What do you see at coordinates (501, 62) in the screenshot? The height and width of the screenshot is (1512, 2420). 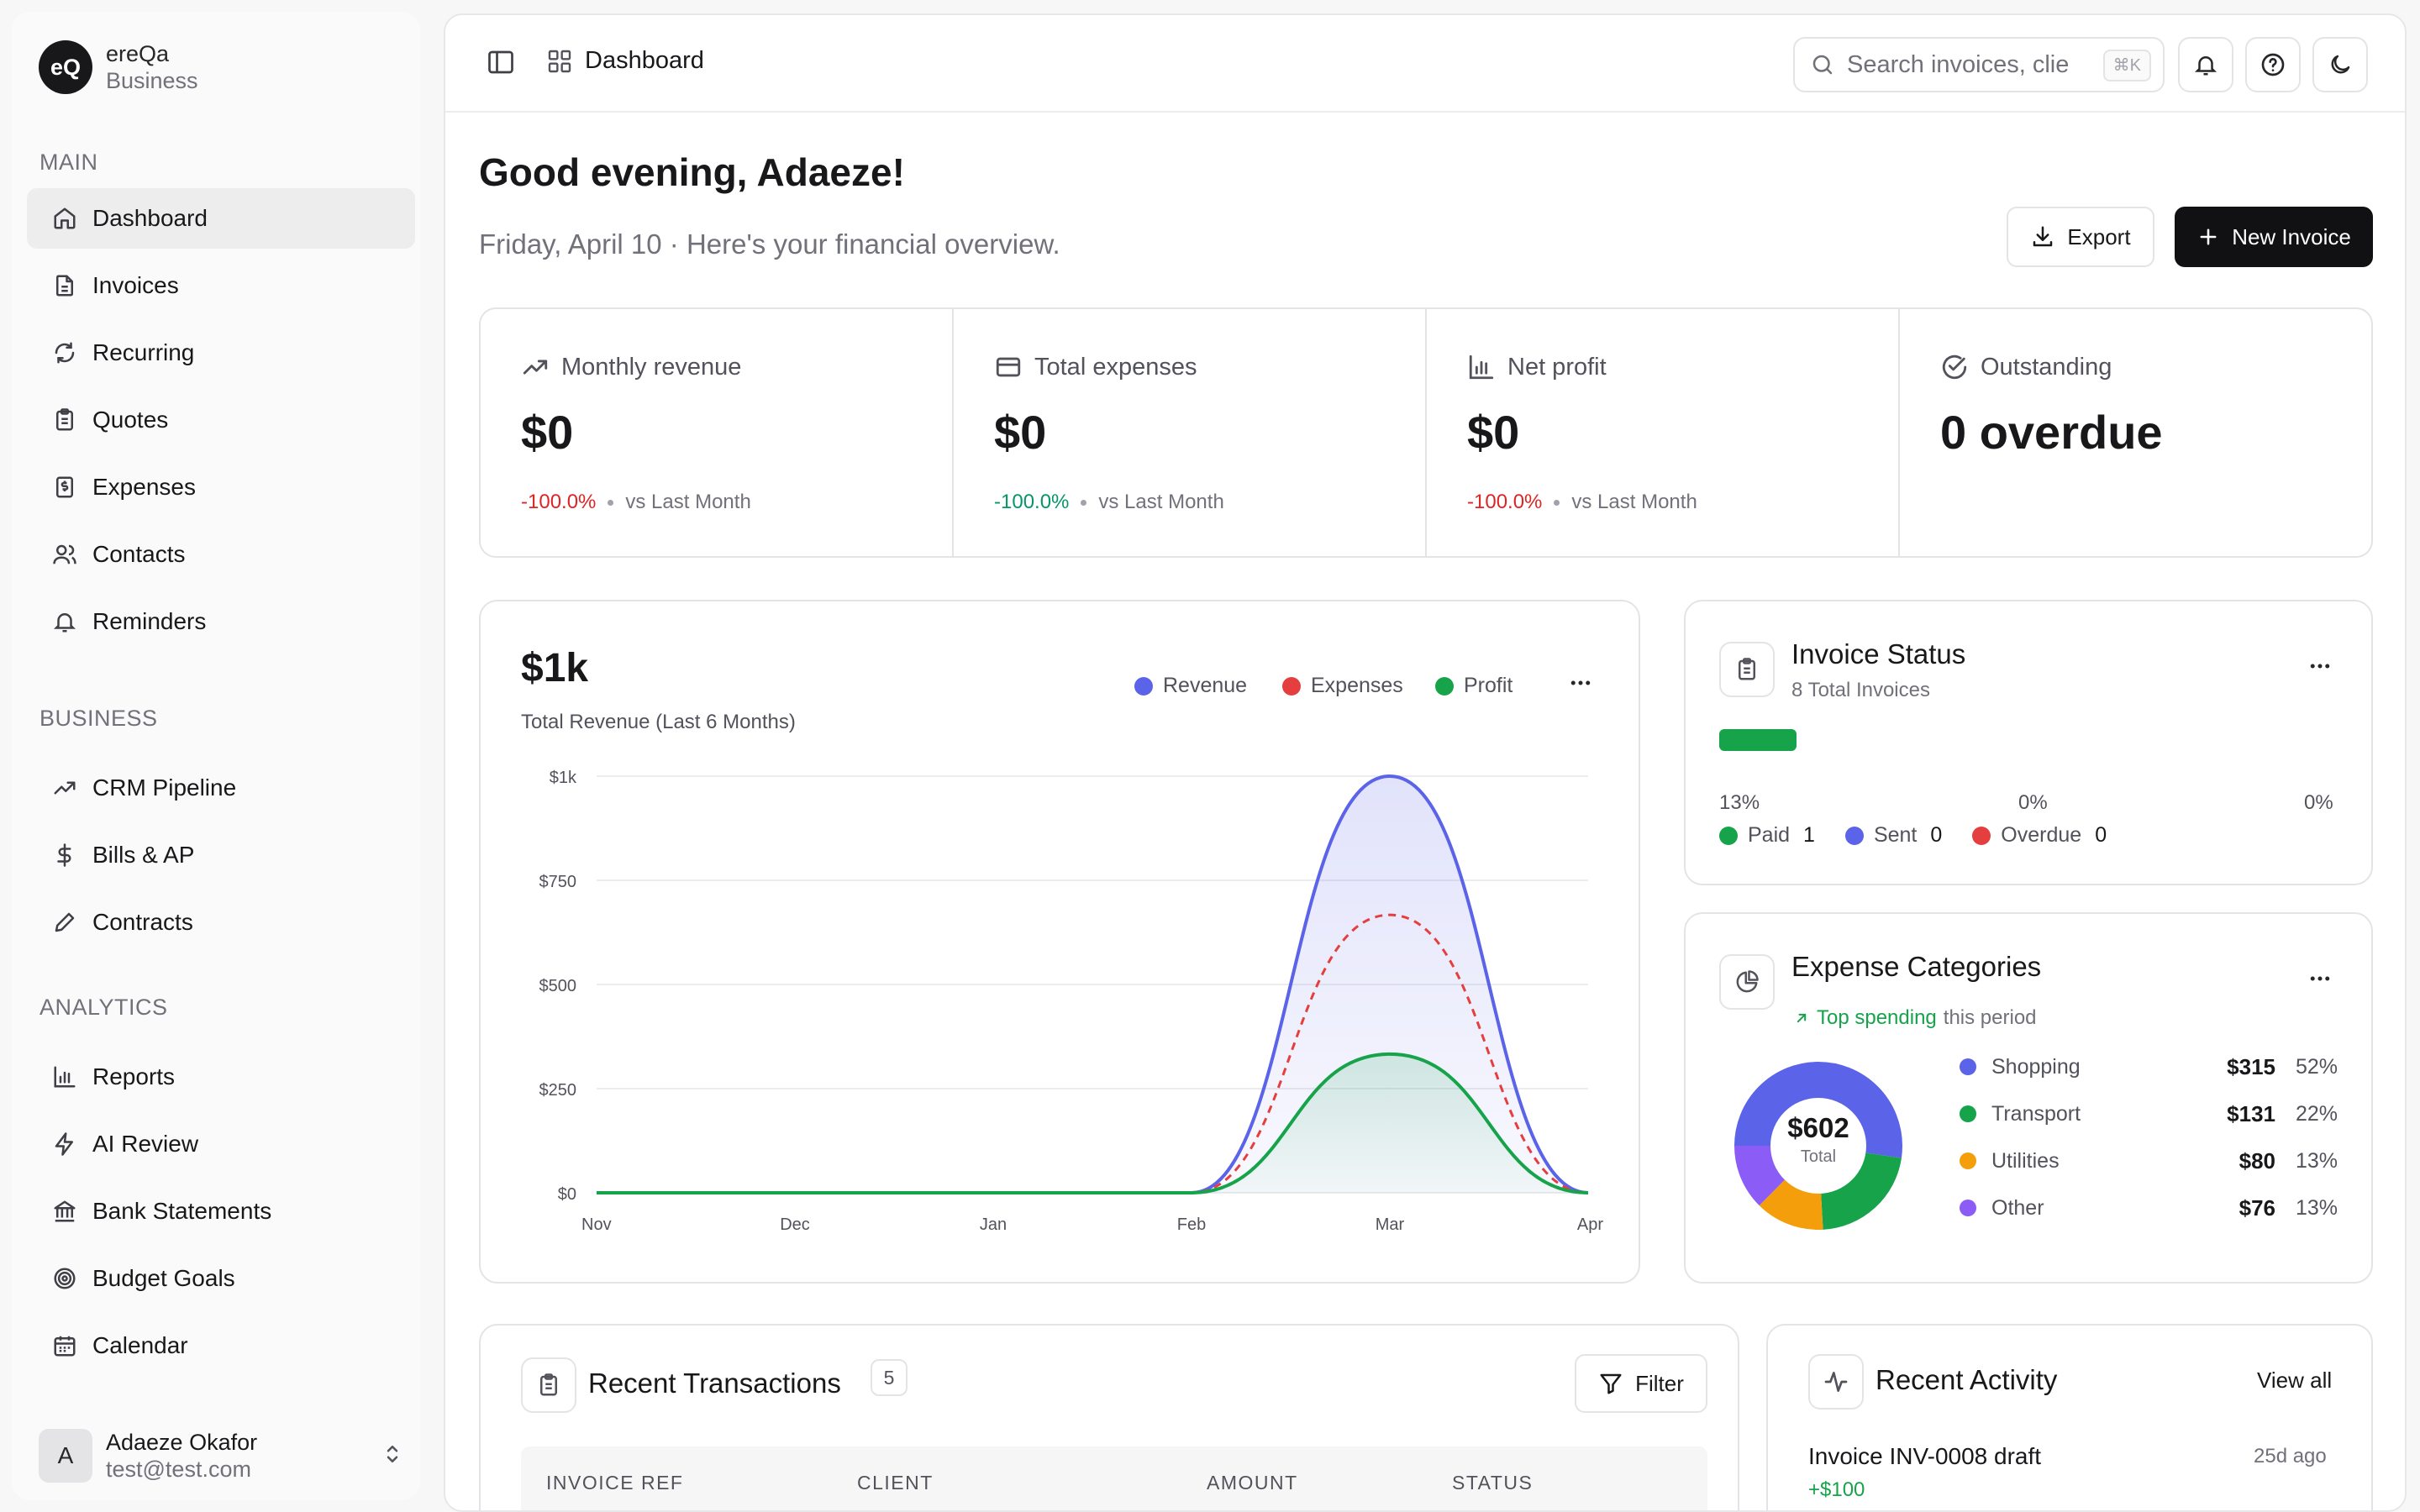 I see `sidebar-toggle-icon` at bounding box center [501, 62].